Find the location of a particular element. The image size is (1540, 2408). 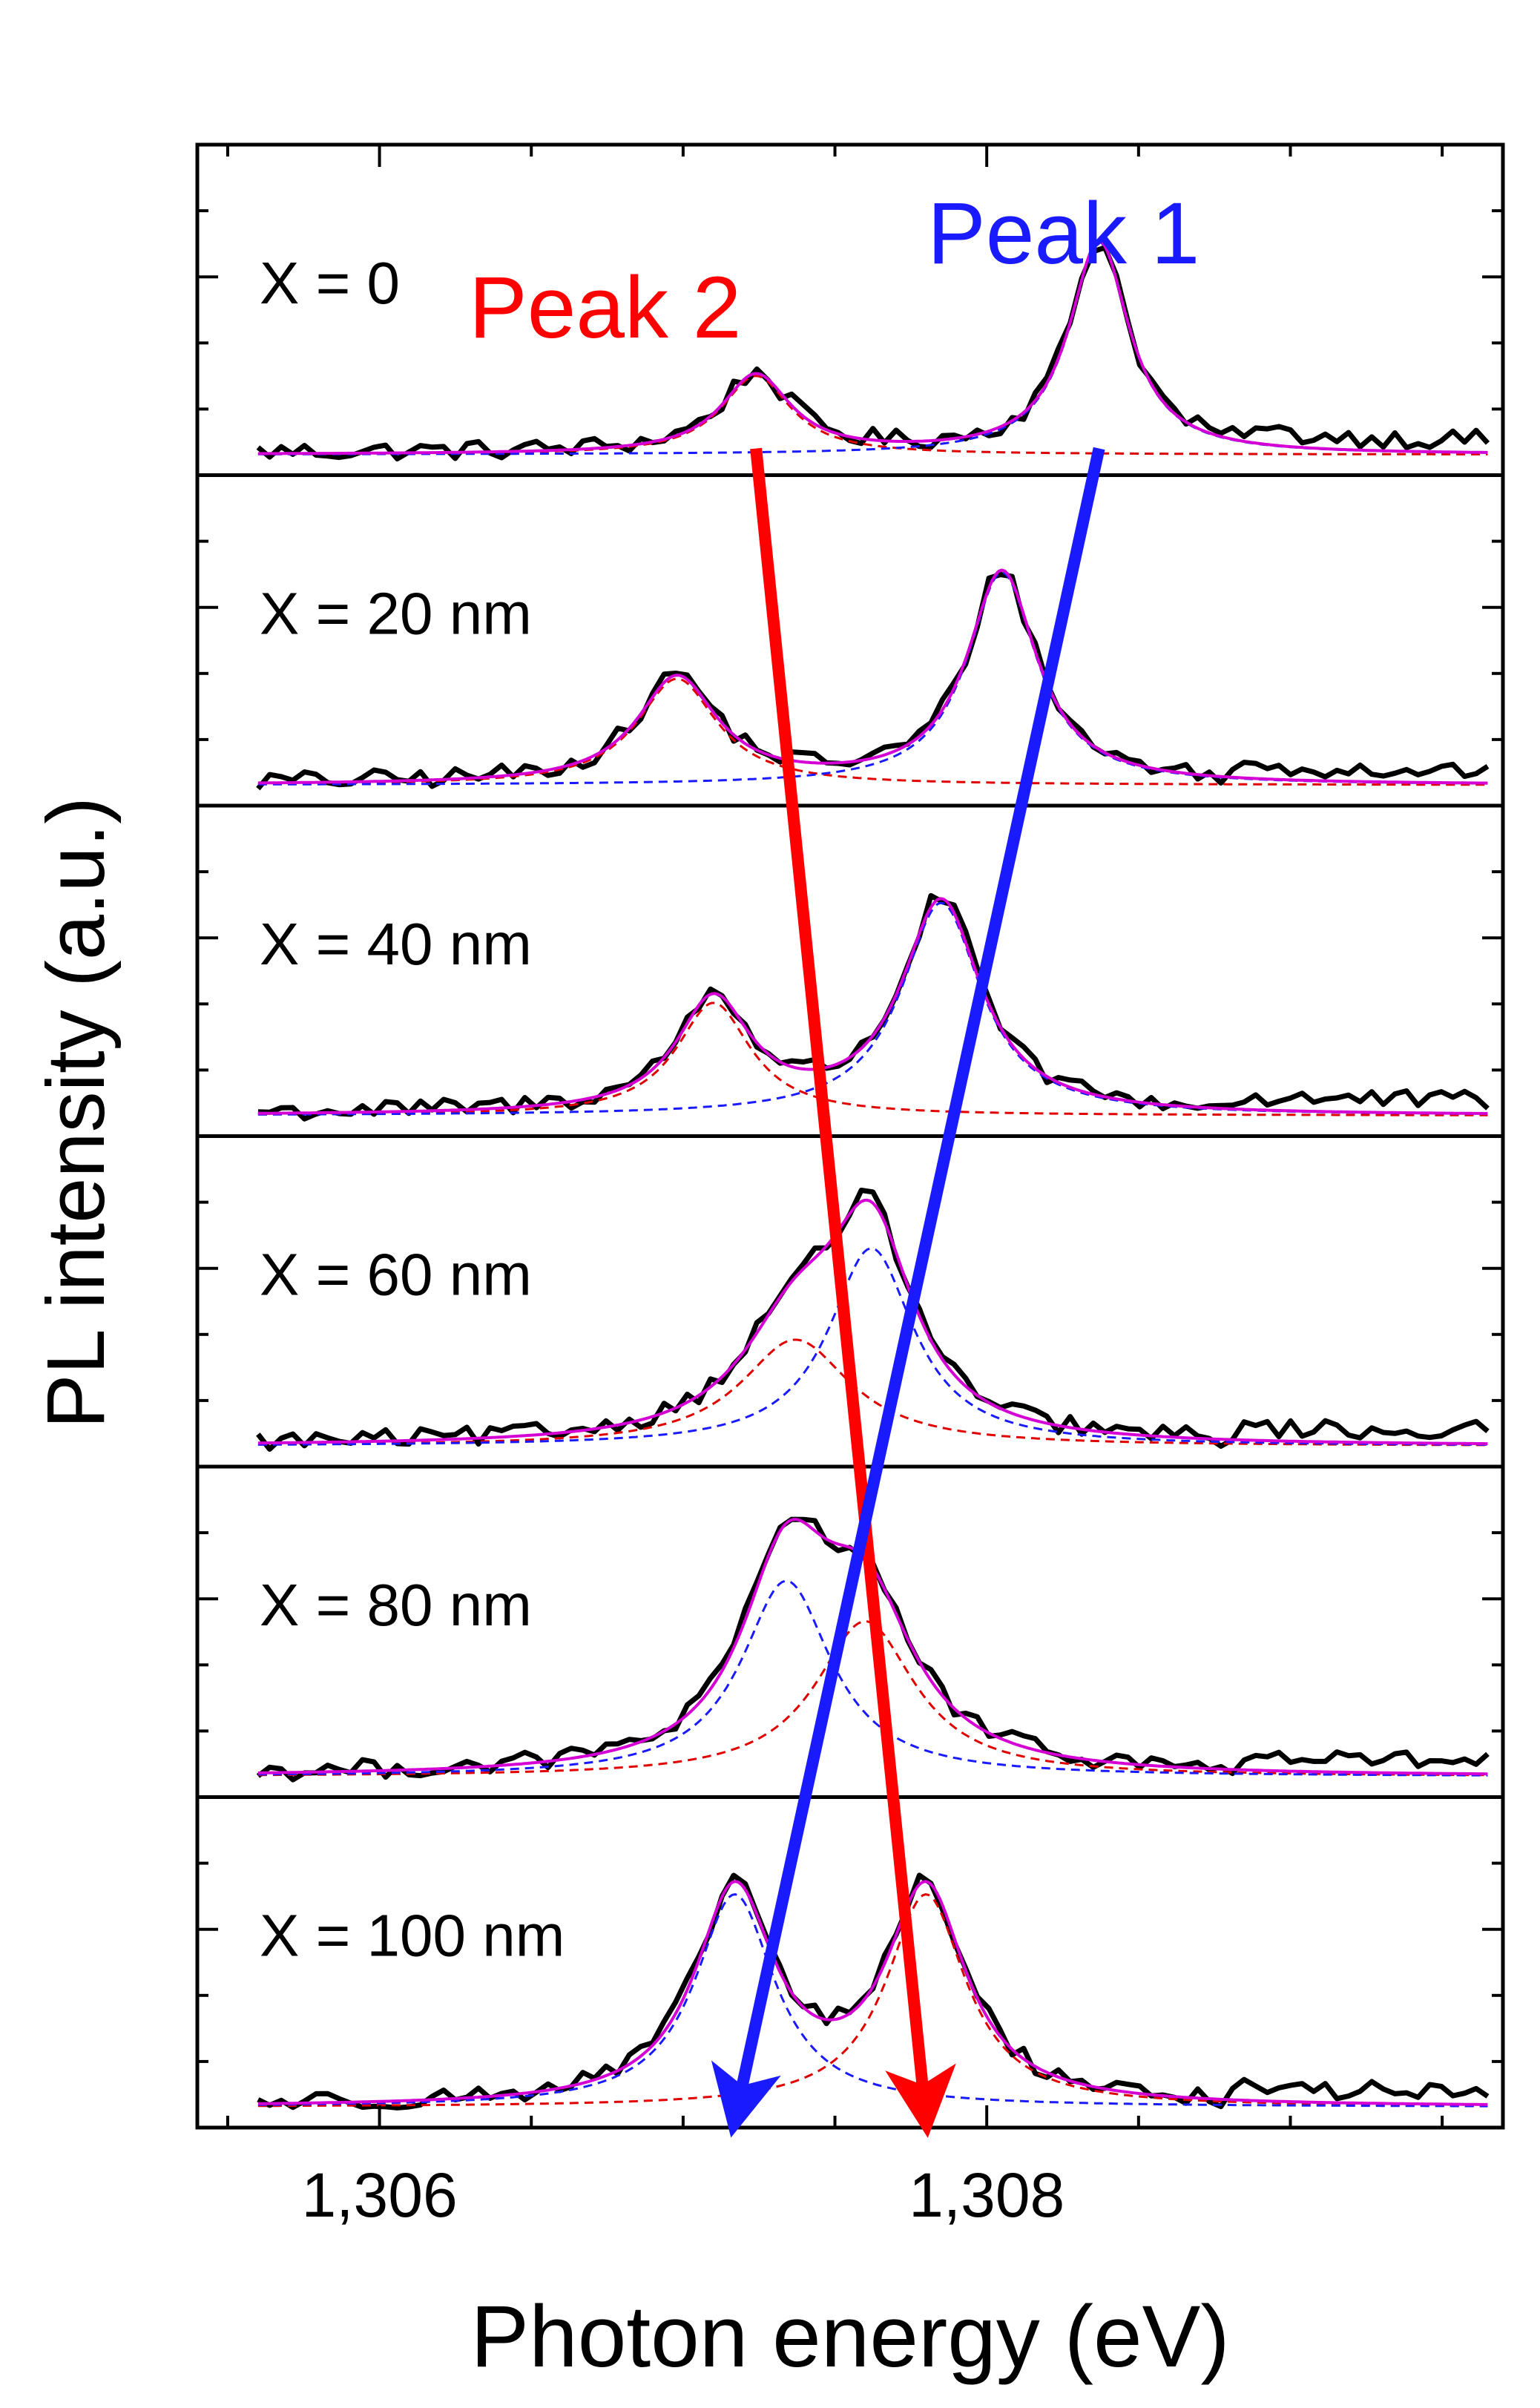

x-tick-label: 1,306 is located at coordinates (379, 2195).